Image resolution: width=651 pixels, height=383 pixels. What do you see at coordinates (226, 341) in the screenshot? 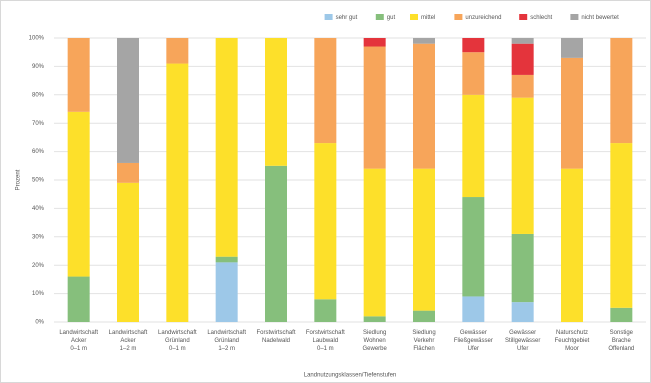
I see `x-tick-label: Landwirtschaft Grünland 1–2 m` at bounding box center [226, 341].